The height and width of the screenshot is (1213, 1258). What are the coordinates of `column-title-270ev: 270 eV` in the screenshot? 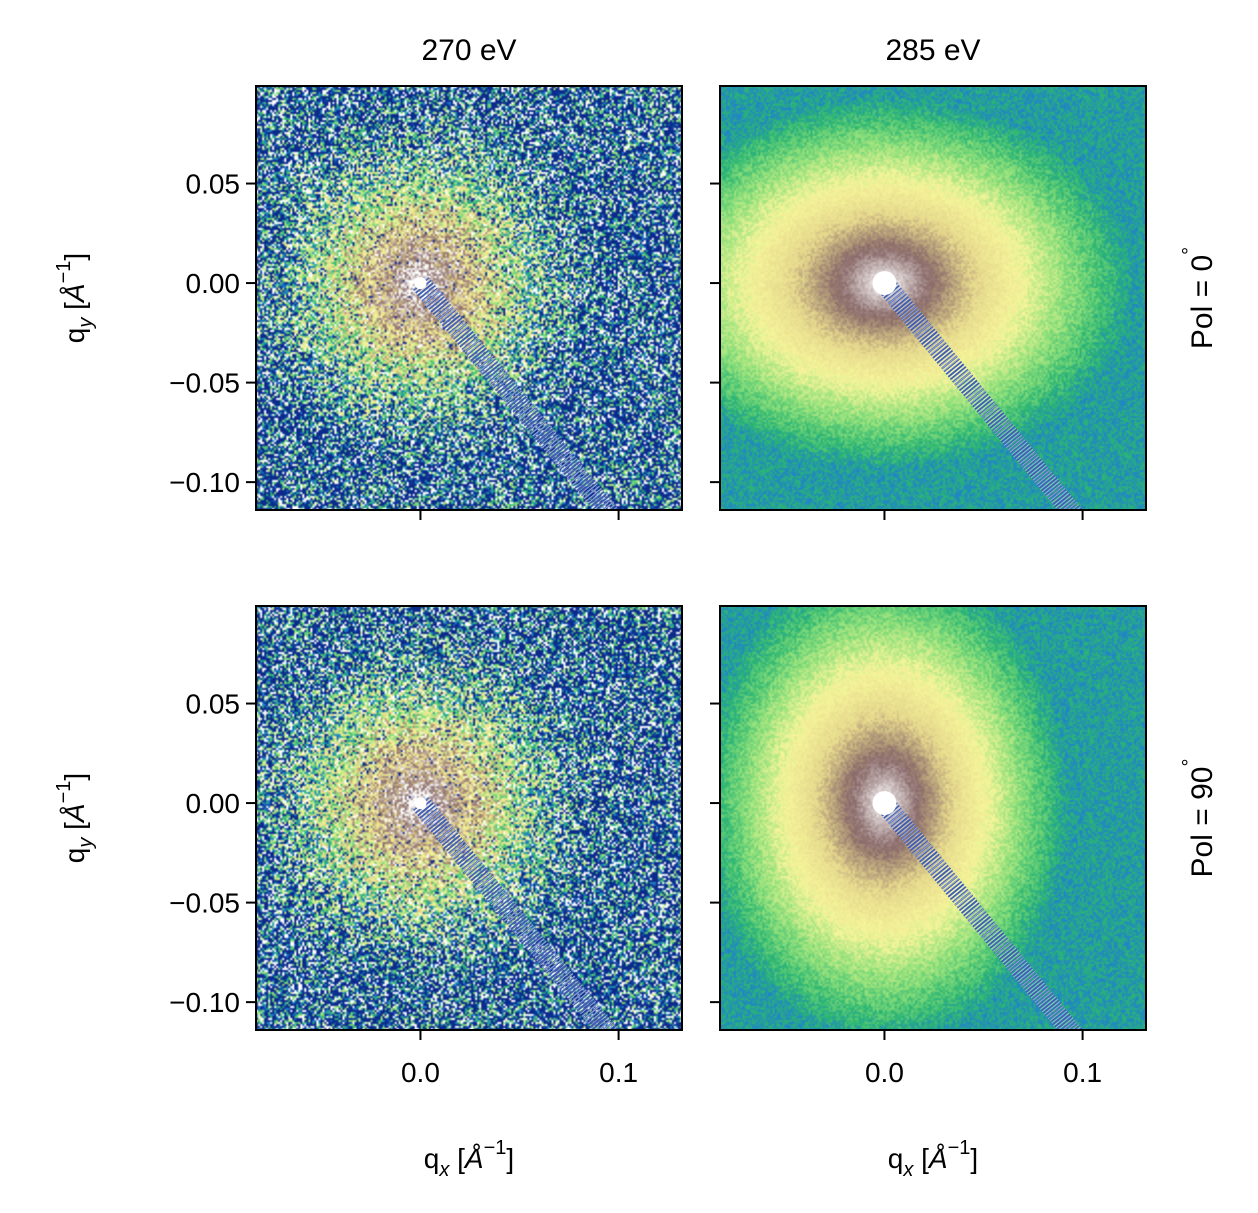 It's located at (468, 50).